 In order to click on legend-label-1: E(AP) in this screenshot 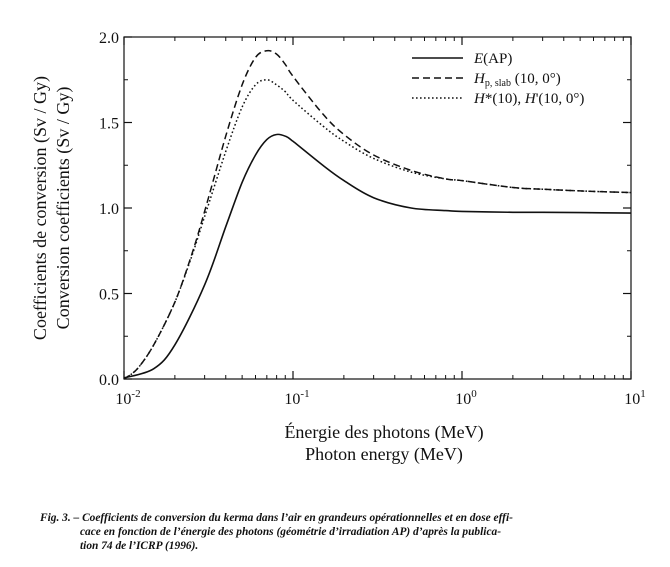, I will do `click(492, 59)`.